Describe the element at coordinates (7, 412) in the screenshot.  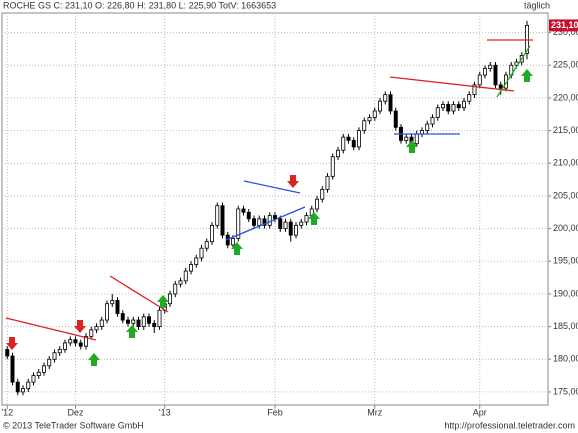
I see `x-tick-label: '12` at that location.